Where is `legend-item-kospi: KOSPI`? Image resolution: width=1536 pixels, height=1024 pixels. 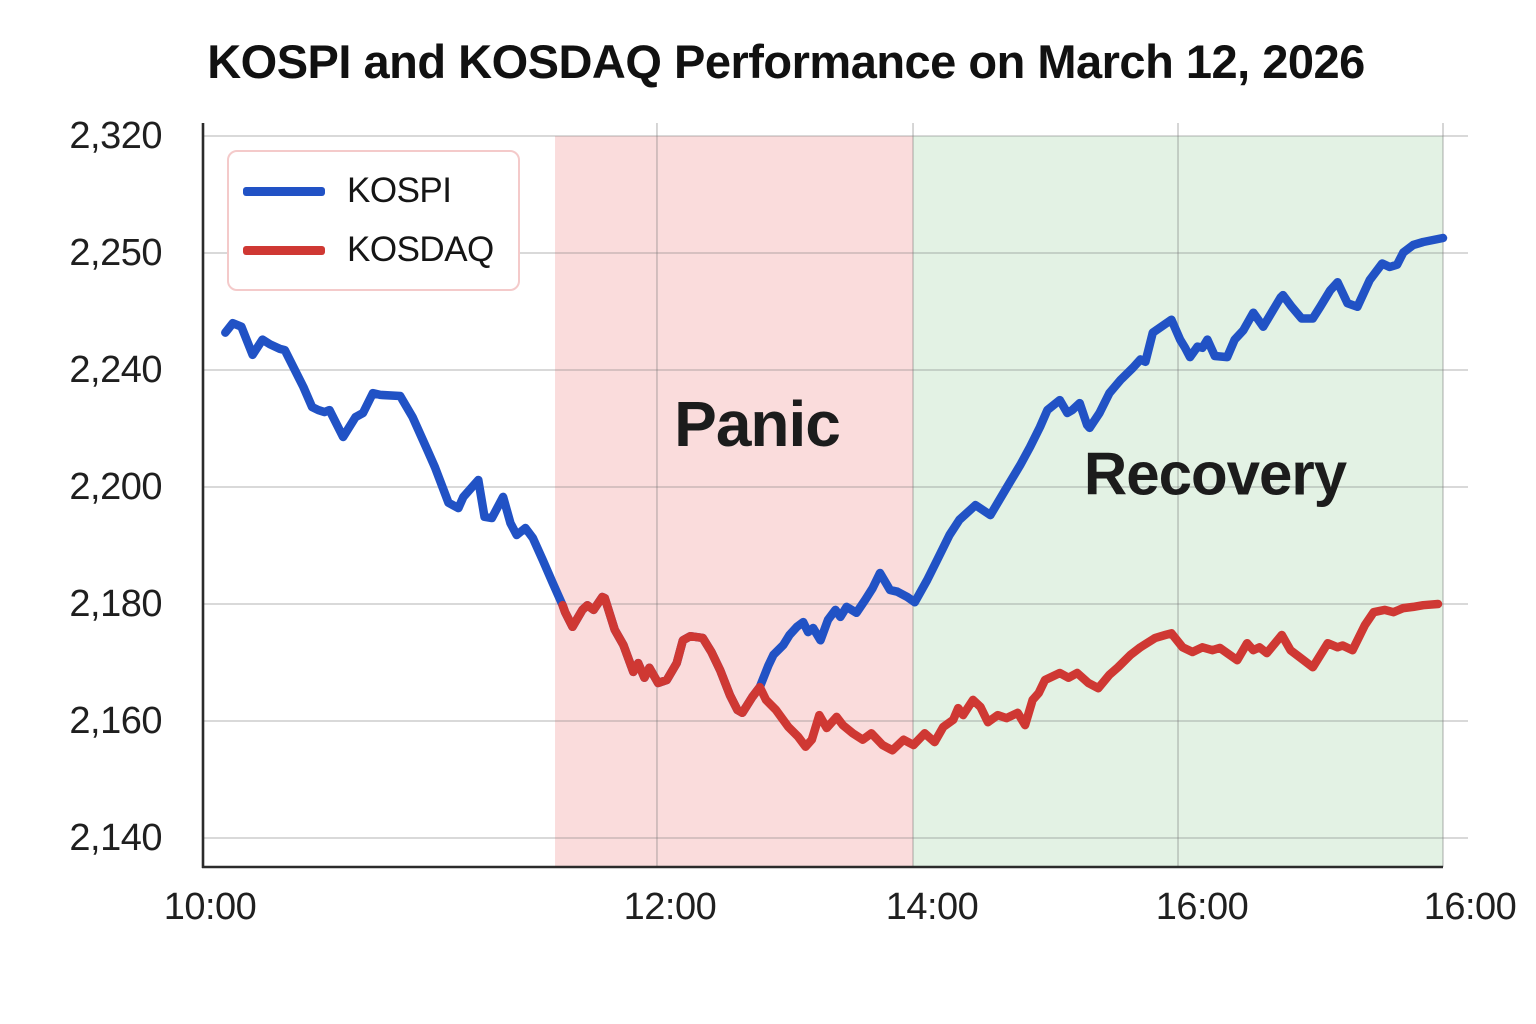 legend-item-kospi: KOSPI is located at coordinates (373, 191).